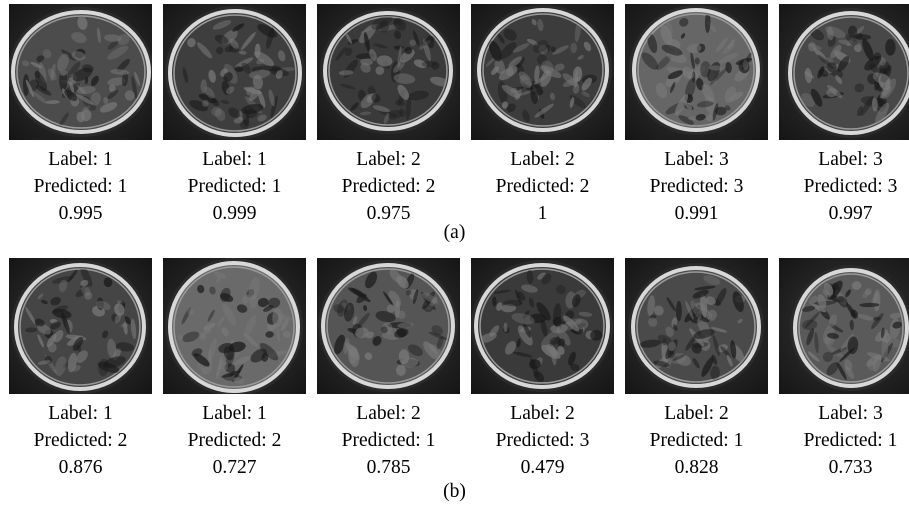  I want to click on sample-cell: Label: 2 Predicted: 2 1, so click(542, 114).